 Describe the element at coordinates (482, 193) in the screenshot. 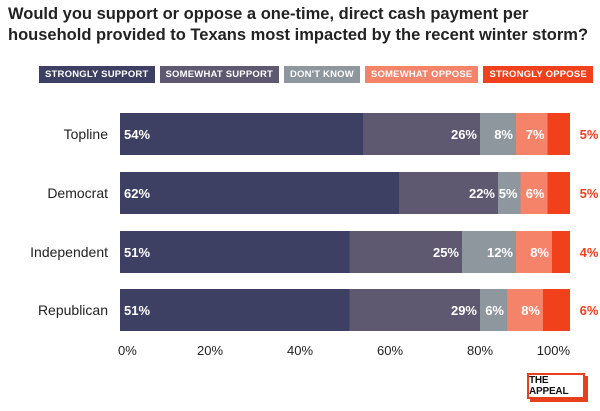

I see `data-label: 22%` at that location.